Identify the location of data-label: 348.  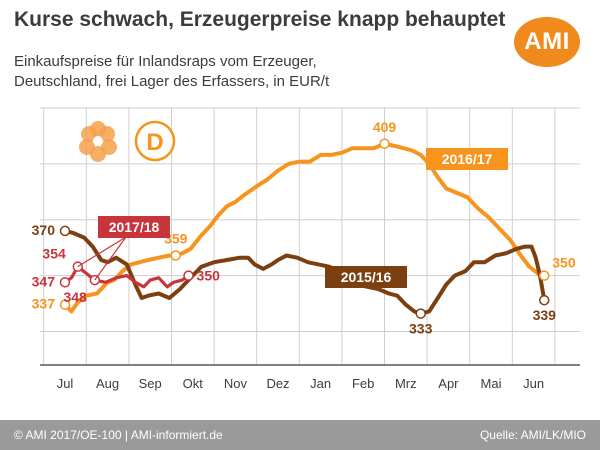
(75, 297).